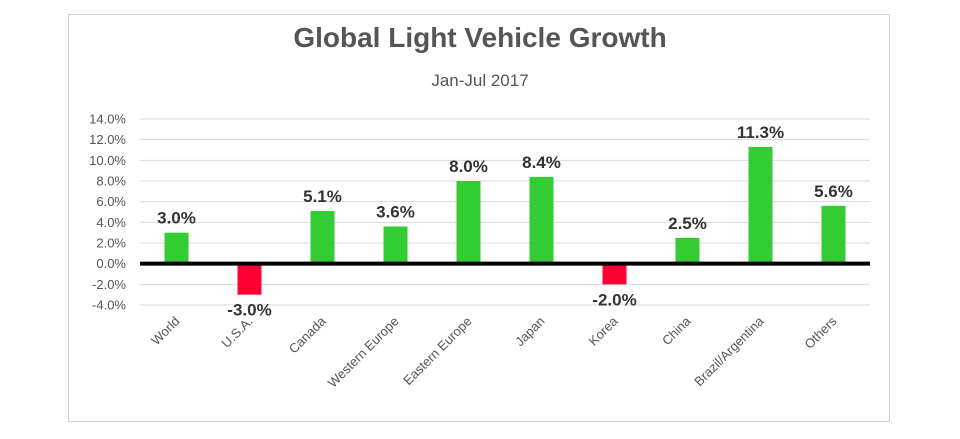 The width and height of the screenshot is (960, 439). What do you see at coordinates (249, 310) in the screenshot?
I see `data-label: -3.0%` at bounding box center [249, 310].